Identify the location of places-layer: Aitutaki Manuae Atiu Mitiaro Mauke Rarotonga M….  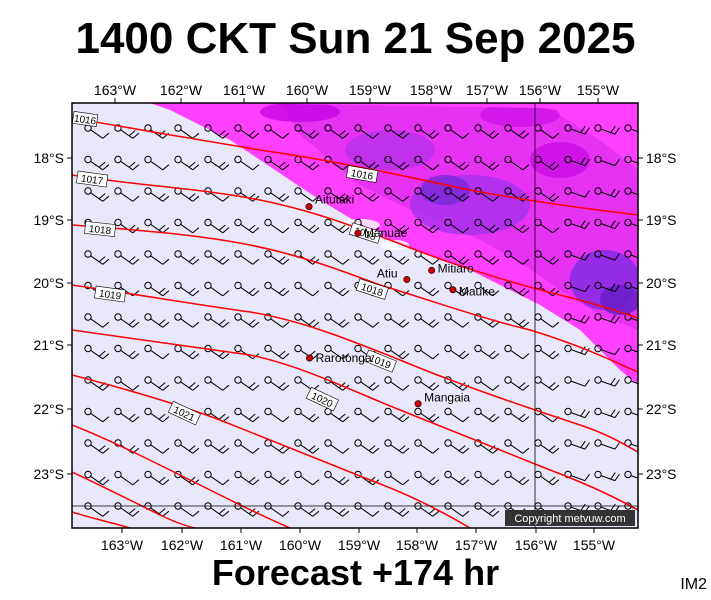
(400, 300).